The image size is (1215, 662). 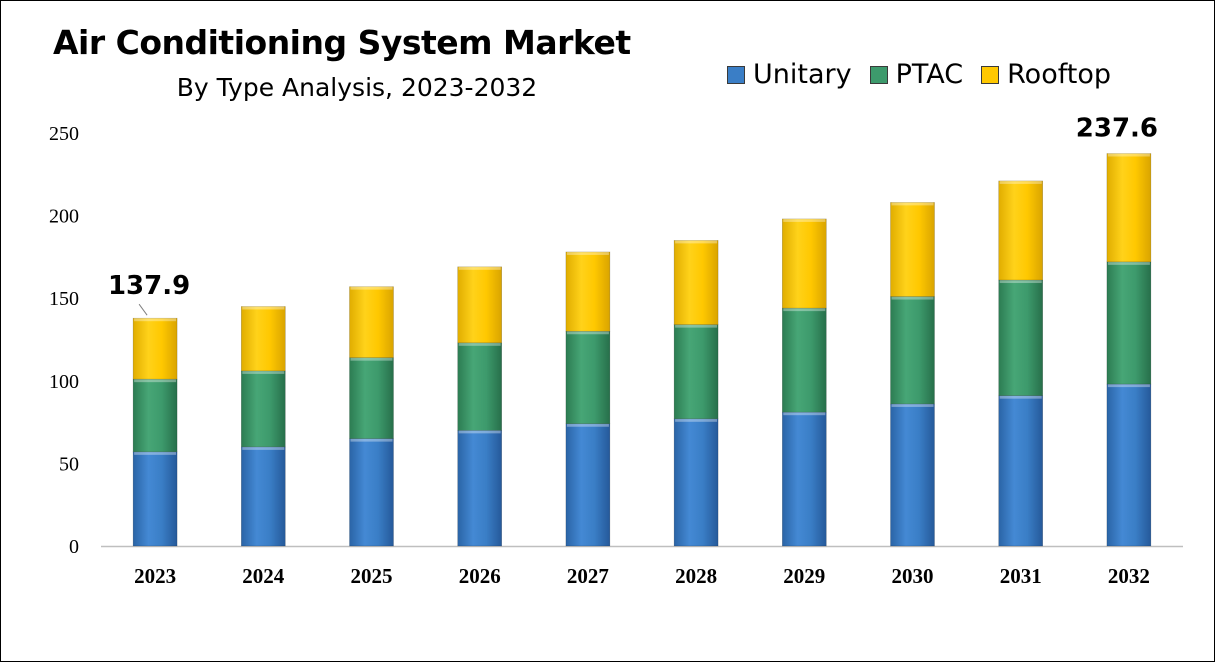 What do you see at coordinates (1129, 576) in the screenshot?
I see `x-tick-label: 2032` at bounding box center [1129, 576].